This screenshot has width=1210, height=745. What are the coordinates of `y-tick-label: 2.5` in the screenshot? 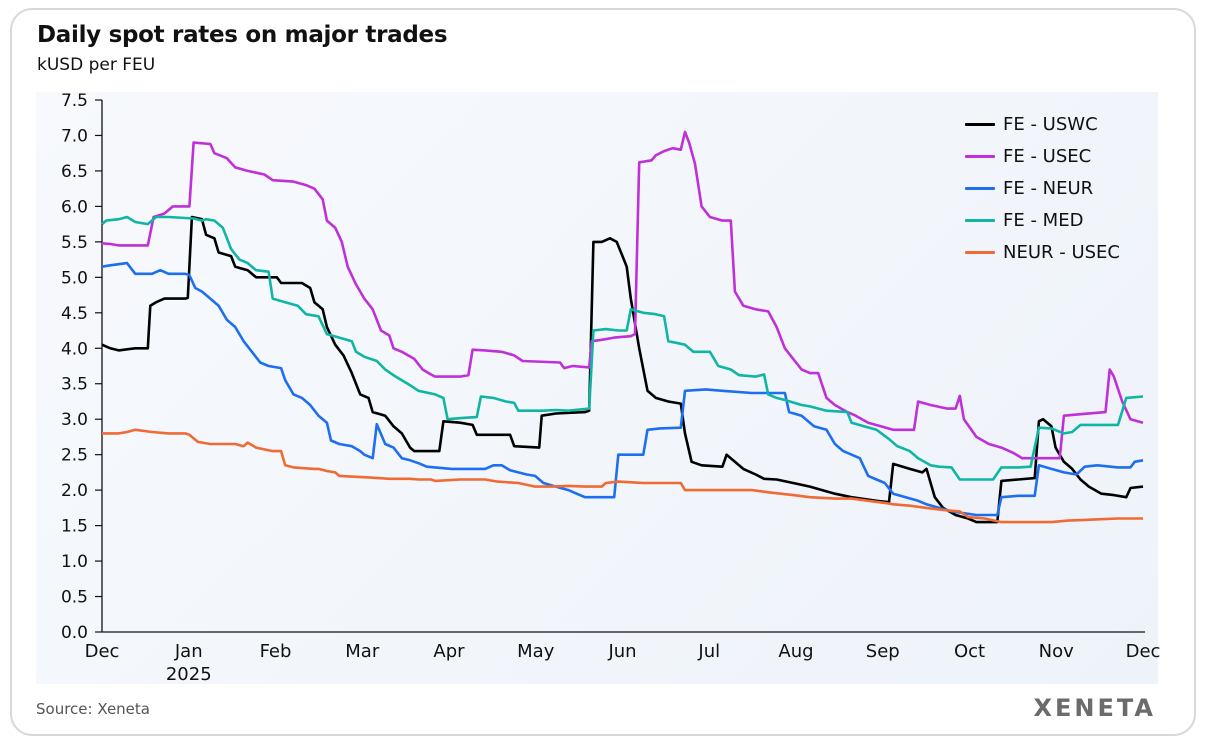 It's located at (74, 456).